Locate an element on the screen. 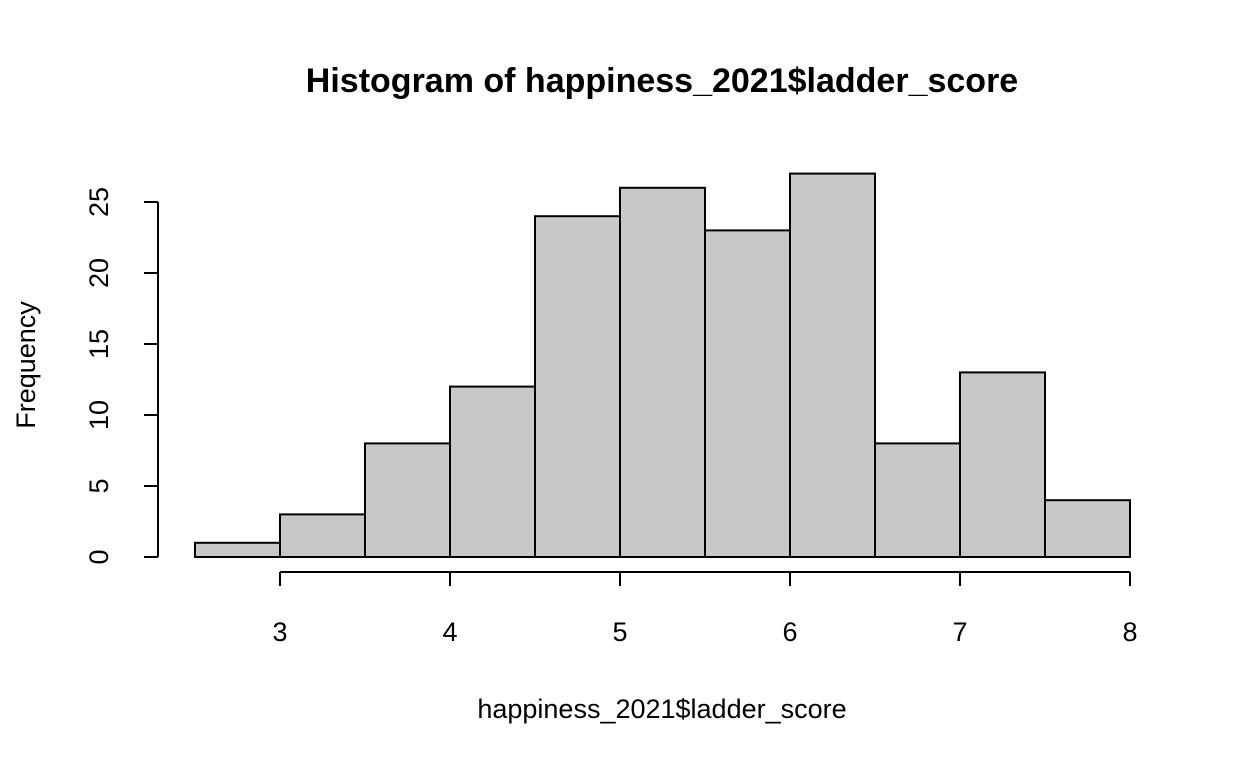  x-tick-label: 8 is located at coordinates (1129, 632).